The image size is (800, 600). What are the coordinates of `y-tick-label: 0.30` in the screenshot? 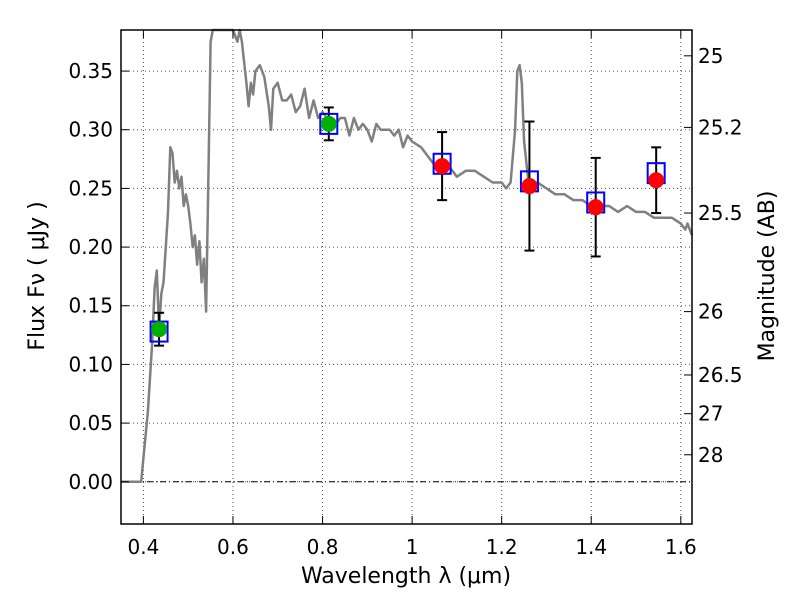 It's located at (90, 130).